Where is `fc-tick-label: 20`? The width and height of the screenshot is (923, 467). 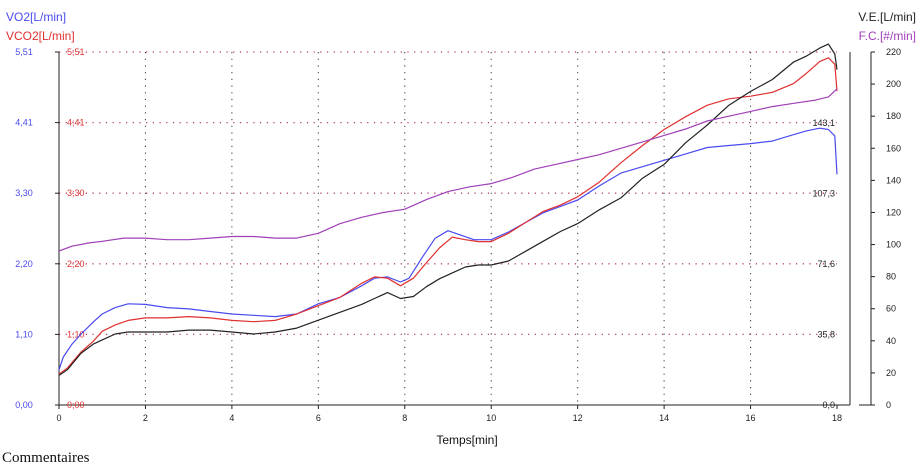 fc-tick-label: 20 is located at coordinates (891, 373).